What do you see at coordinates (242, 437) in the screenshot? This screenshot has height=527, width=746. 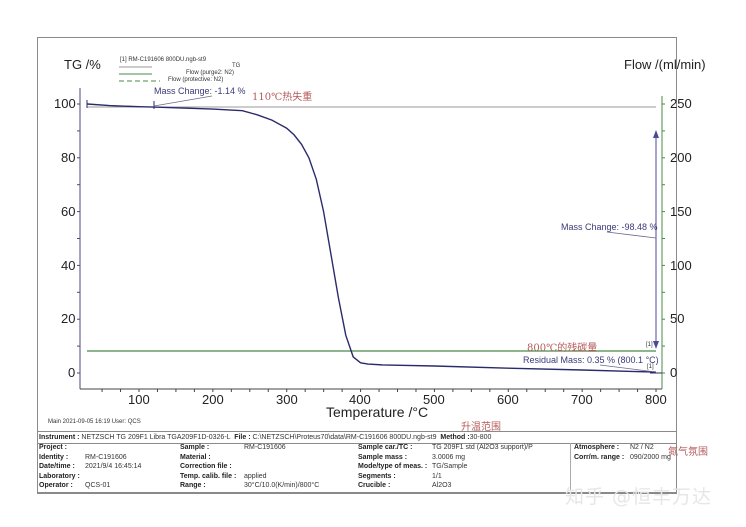 I see `file-label: File :` at bounding box center [242, 437].